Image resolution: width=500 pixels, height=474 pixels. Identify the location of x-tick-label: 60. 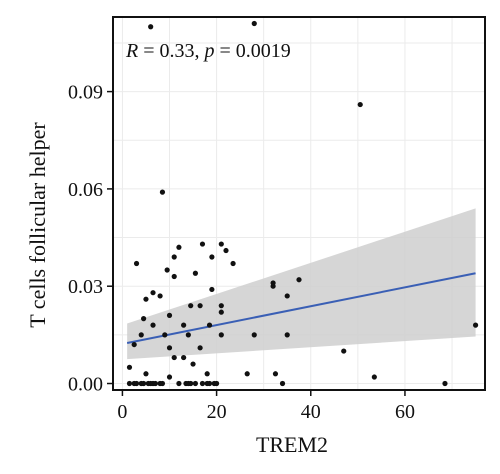
(405, 412).